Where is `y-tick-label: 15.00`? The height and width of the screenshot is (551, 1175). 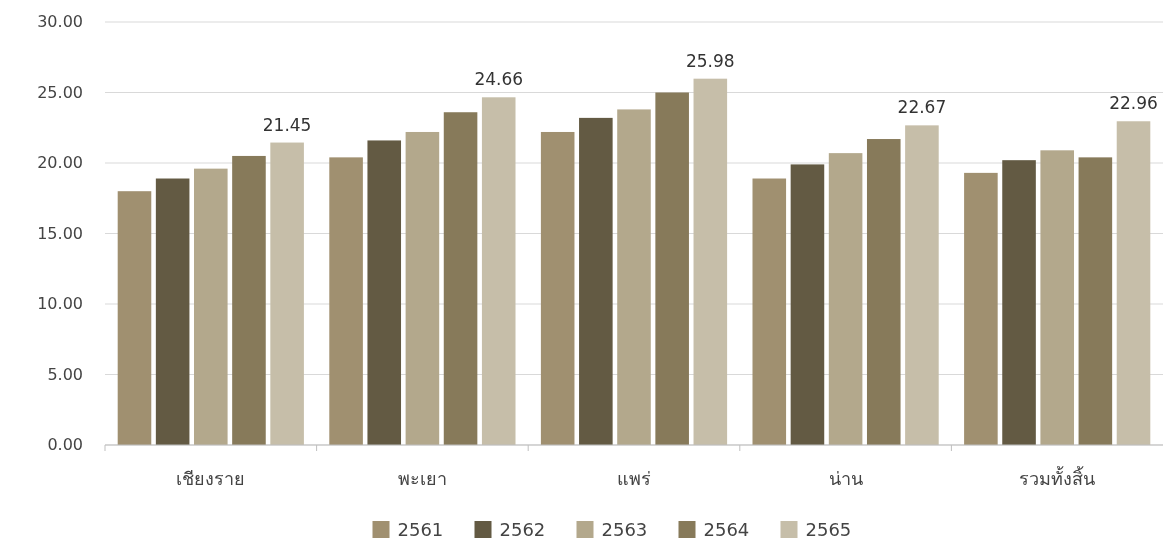
y-tick-label: 15.00 is located at coordinates (60, 233).